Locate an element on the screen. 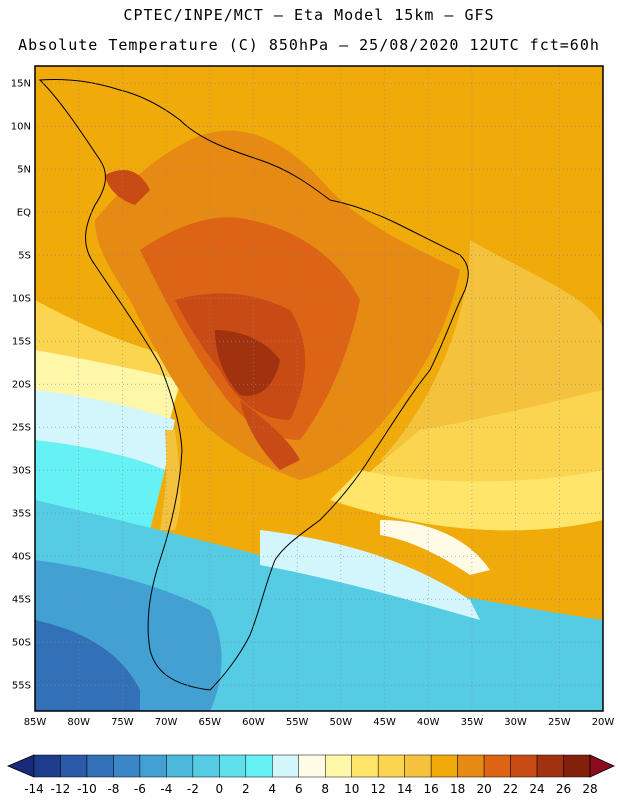  colorbar-label: 24 is located at coordinates (536, 789).